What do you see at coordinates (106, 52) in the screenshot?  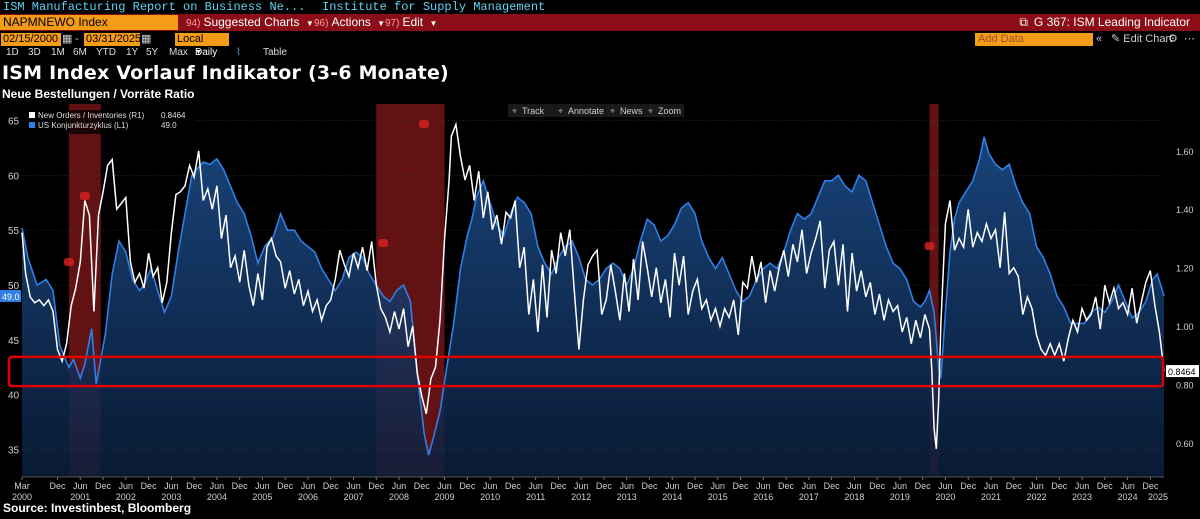 I see `range-ytd: YTD` at bounding box center [106, 52].